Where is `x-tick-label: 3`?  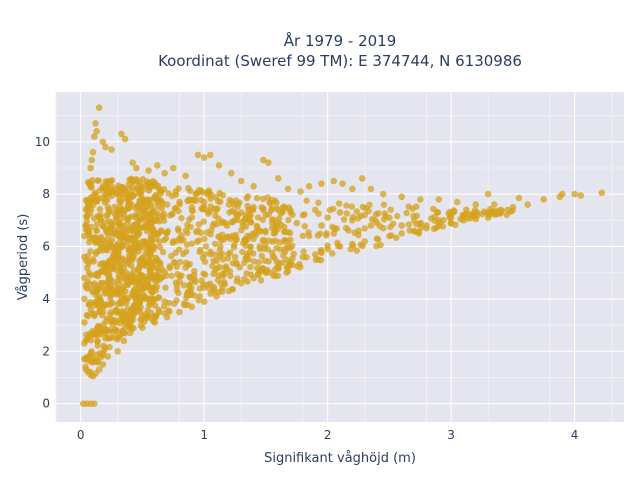 x-tick-label: 3 is located at coordinates (451, 435).